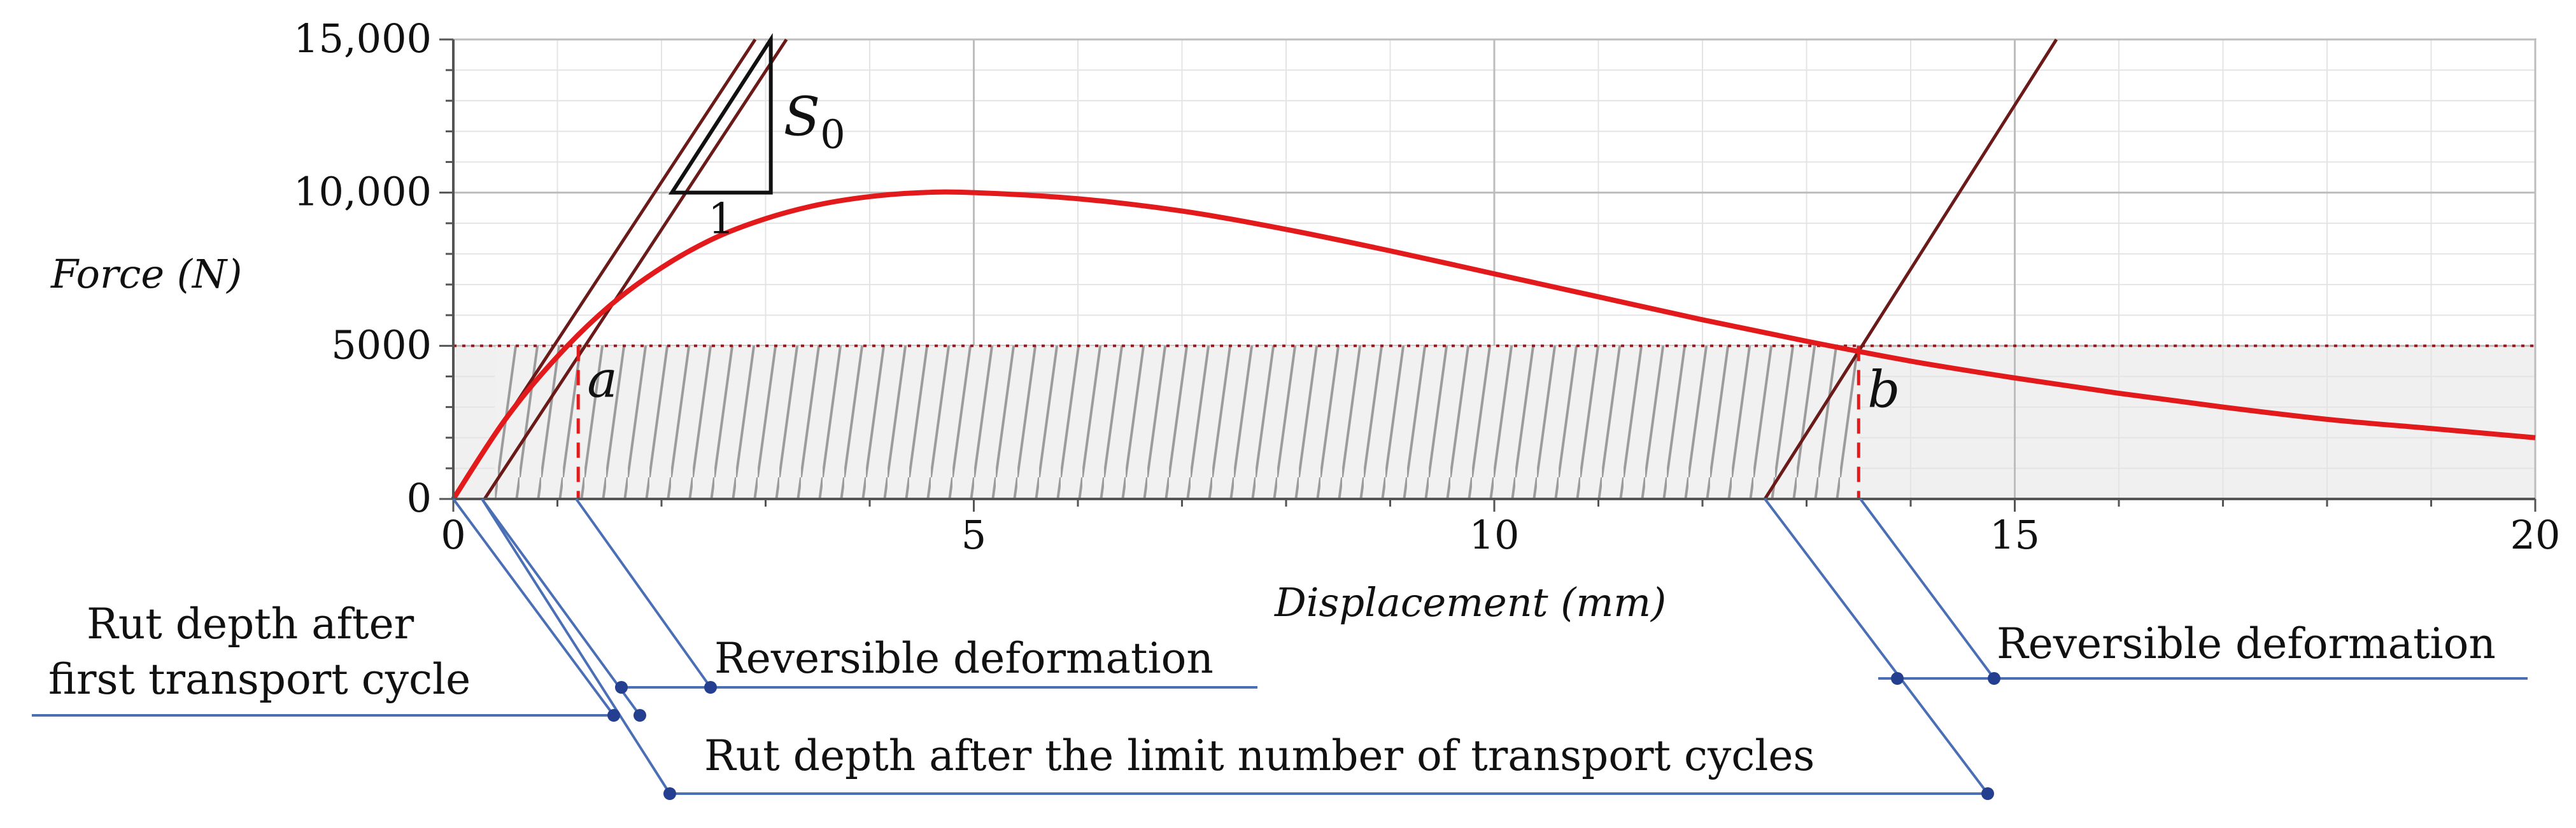  Describe the element at coordinates (964, 659) in the screenshot. I see `annotation-reversible-left: Reversible deformation` at that location.